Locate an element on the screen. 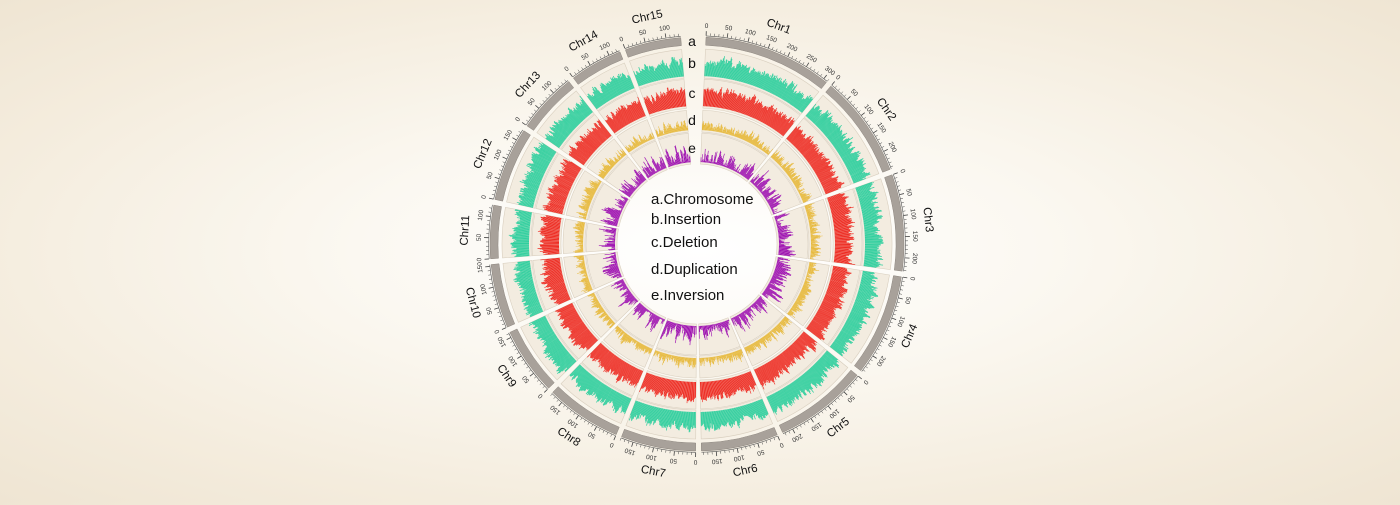 This screenshot has width=1400, height=505. chromosome-label: Chr12 is located at coordinates (483, 154).